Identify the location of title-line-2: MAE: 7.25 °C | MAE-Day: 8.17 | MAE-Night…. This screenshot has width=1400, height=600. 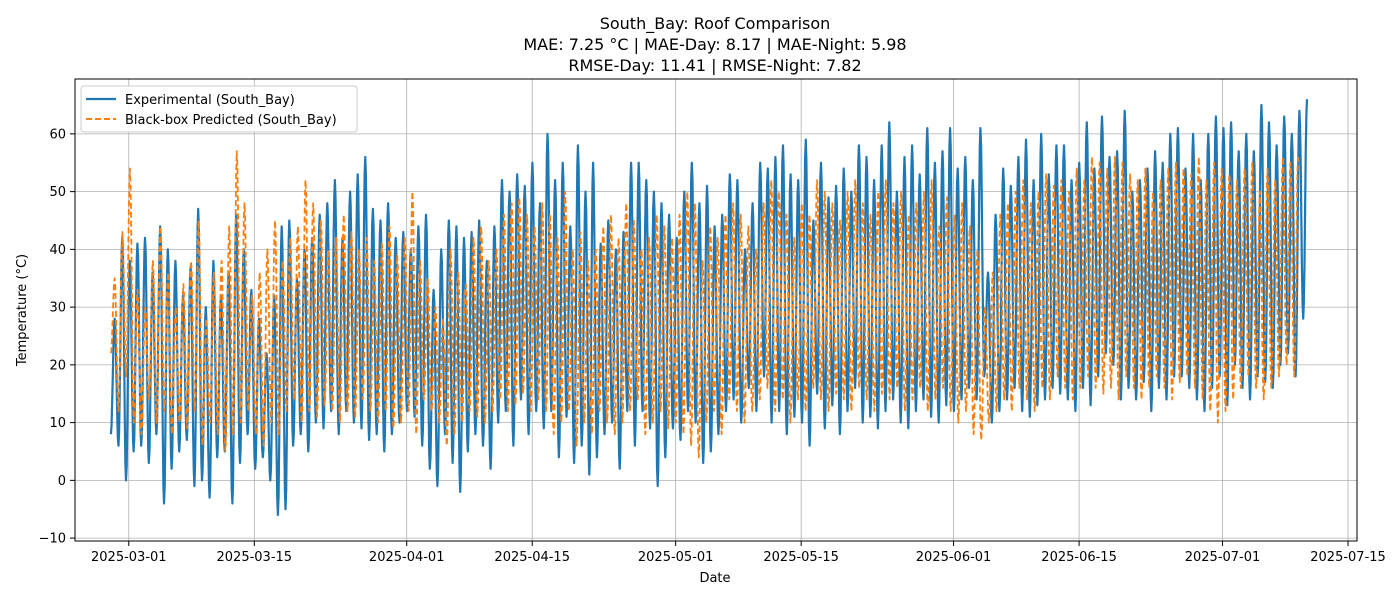
(714, 44).